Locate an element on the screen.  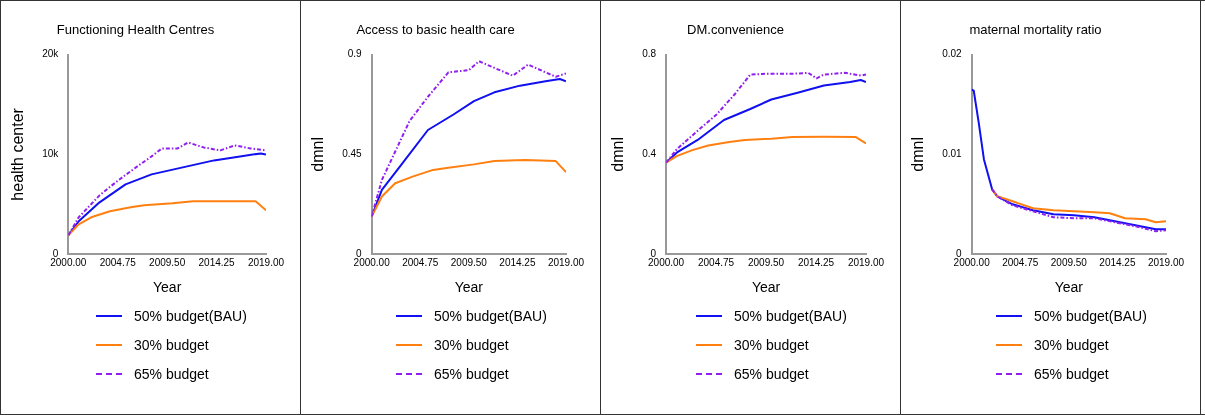
y-tick-label: 0.02 is located at coordinates (952, 54).